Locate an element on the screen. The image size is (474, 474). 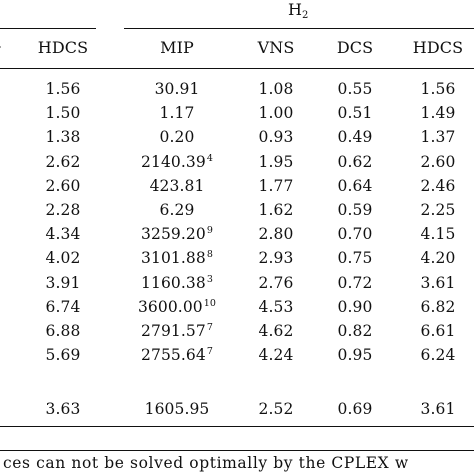
cell-value: 4.53 is located at coordinates (276, 307).